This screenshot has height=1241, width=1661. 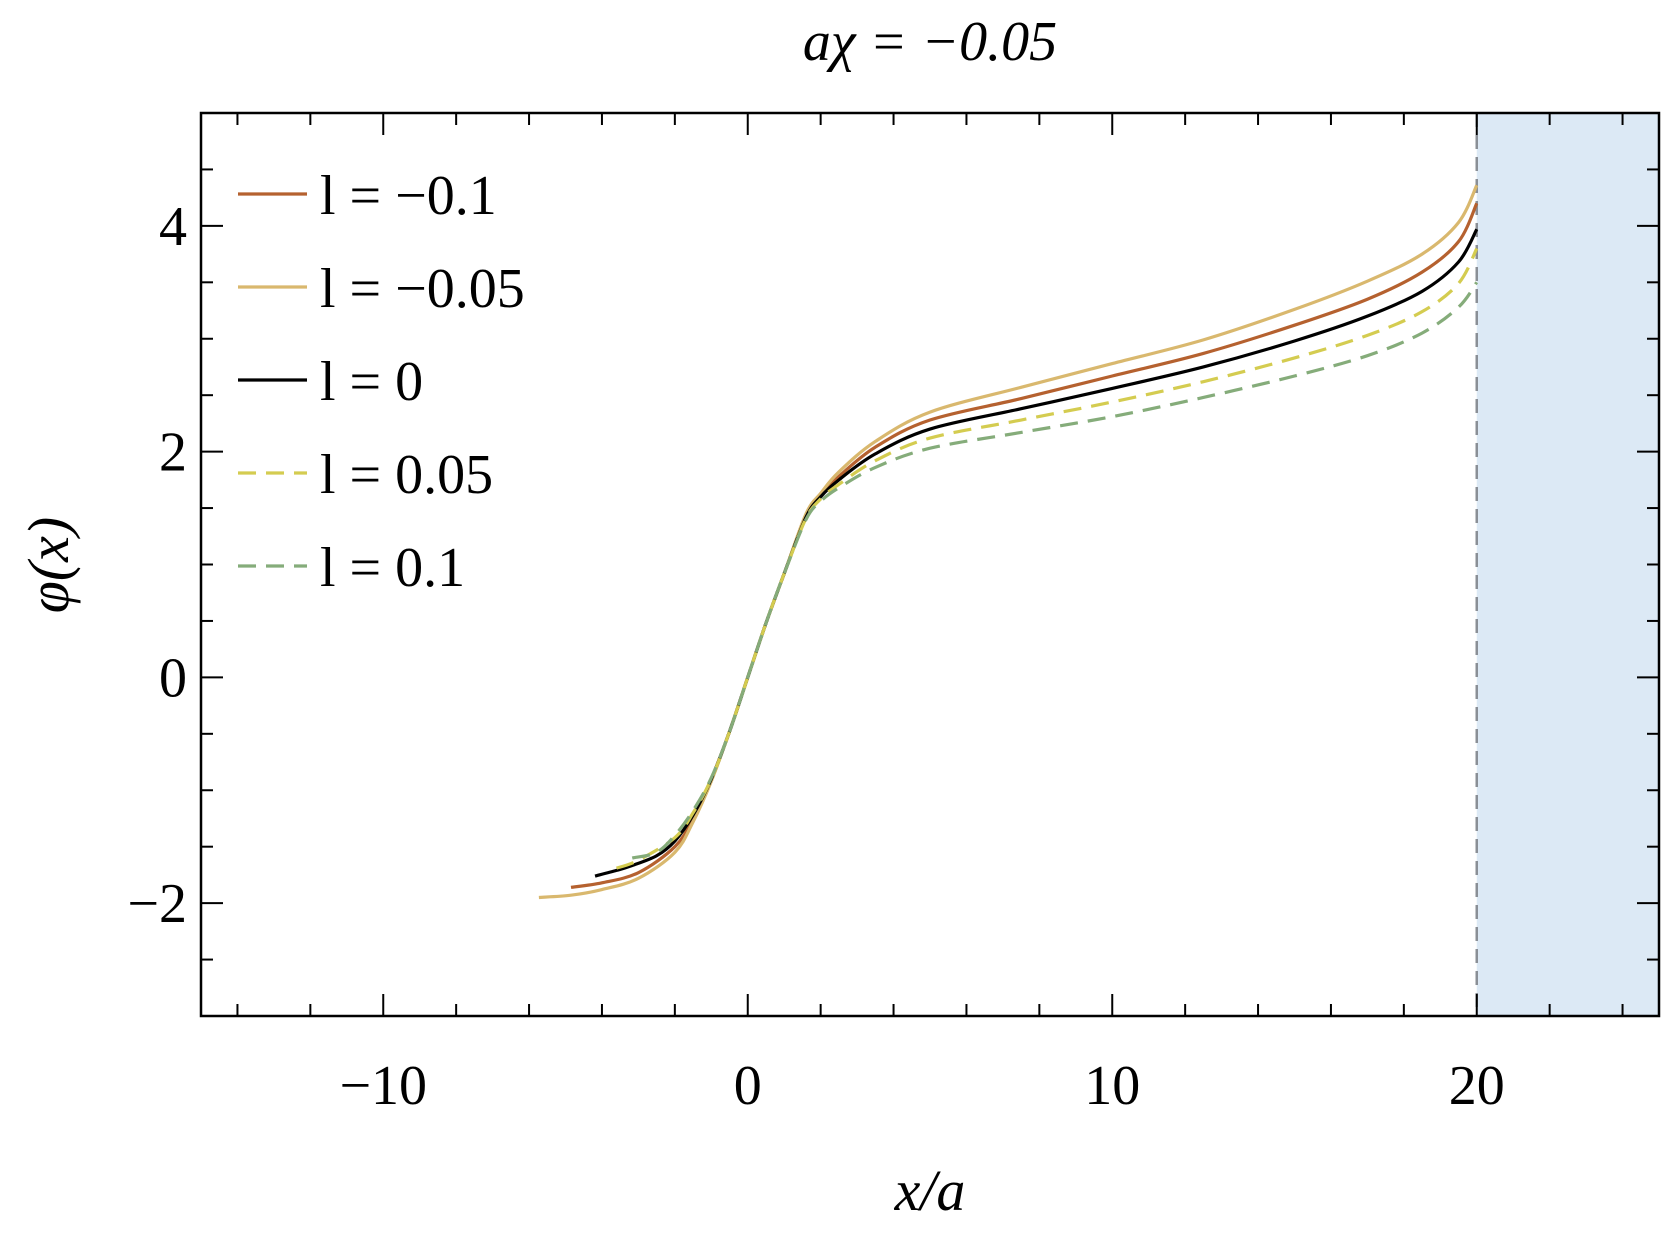 I want to click on legend: l = −0.1 l = −0.05 l = 0 l = 0.05 l = 0.1, so click(x=381, y=382).